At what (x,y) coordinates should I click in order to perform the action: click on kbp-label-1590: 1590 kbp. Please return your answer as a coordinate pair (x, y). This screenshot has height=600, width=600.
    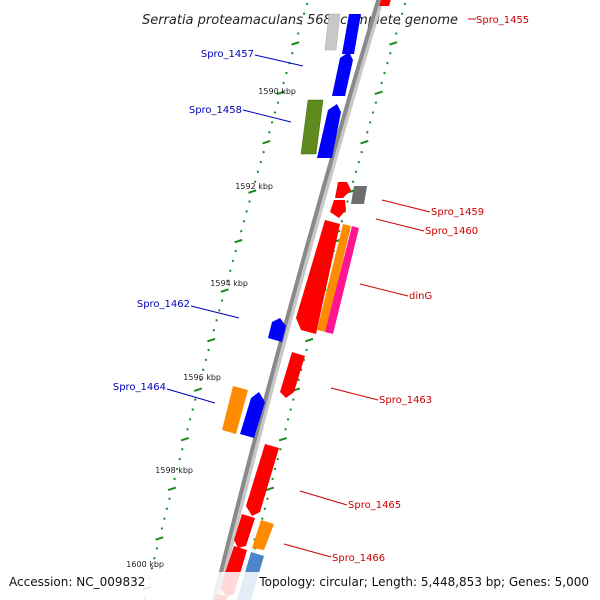
    Looking at the image, I should click on (277, 91).